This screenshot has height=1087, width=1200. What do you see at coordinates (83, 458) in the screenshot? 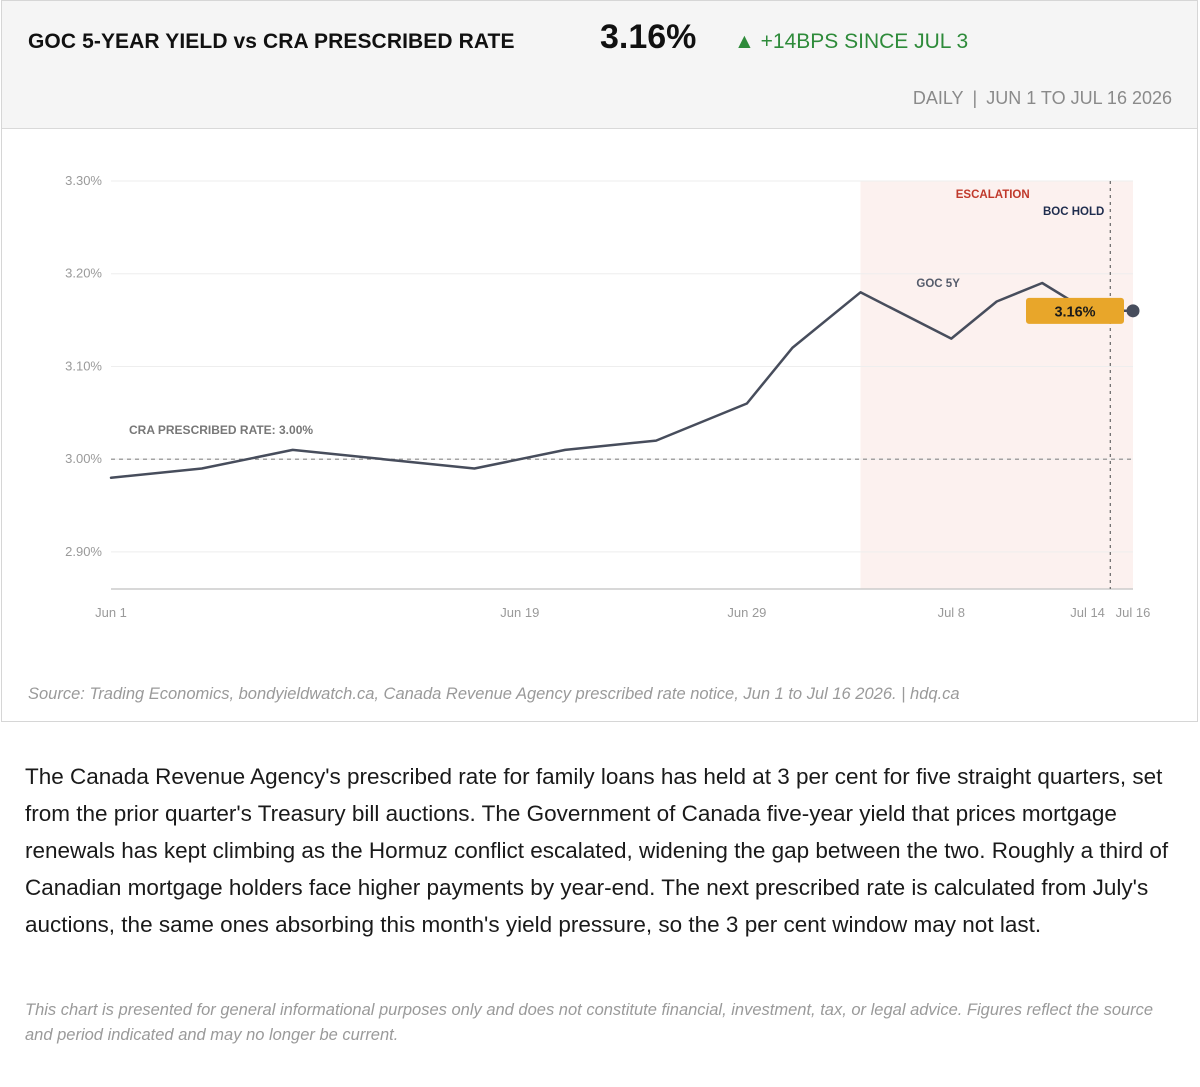
I see `y-tick-label: 3.00%` at bounding box center [83, 458].